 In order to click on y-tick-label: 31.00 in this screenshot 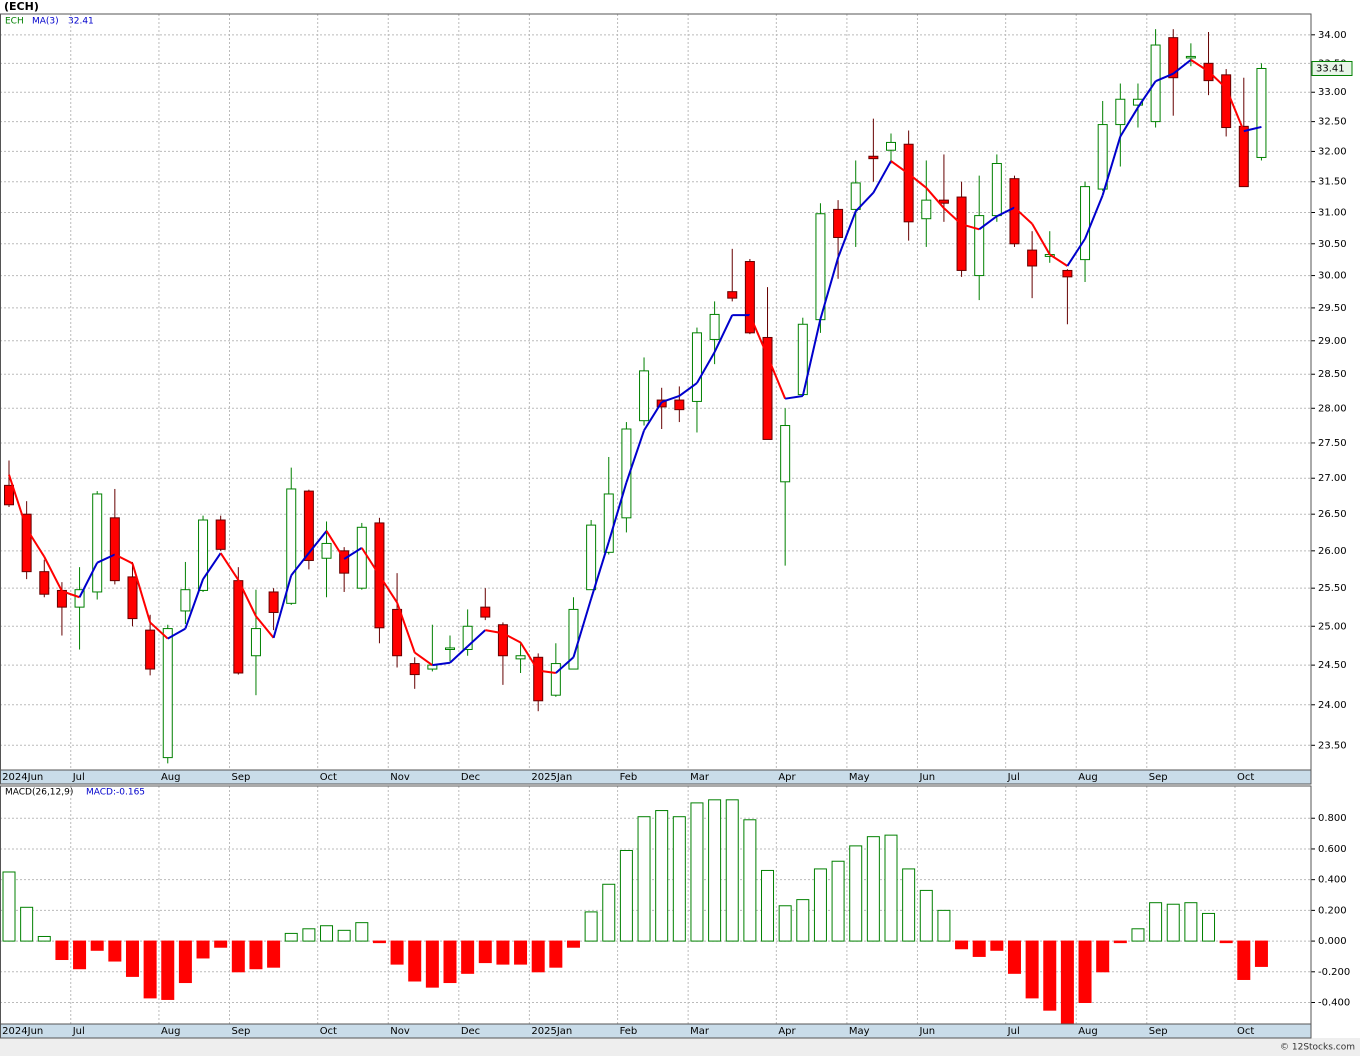, I will do `click(1332, 213)`.